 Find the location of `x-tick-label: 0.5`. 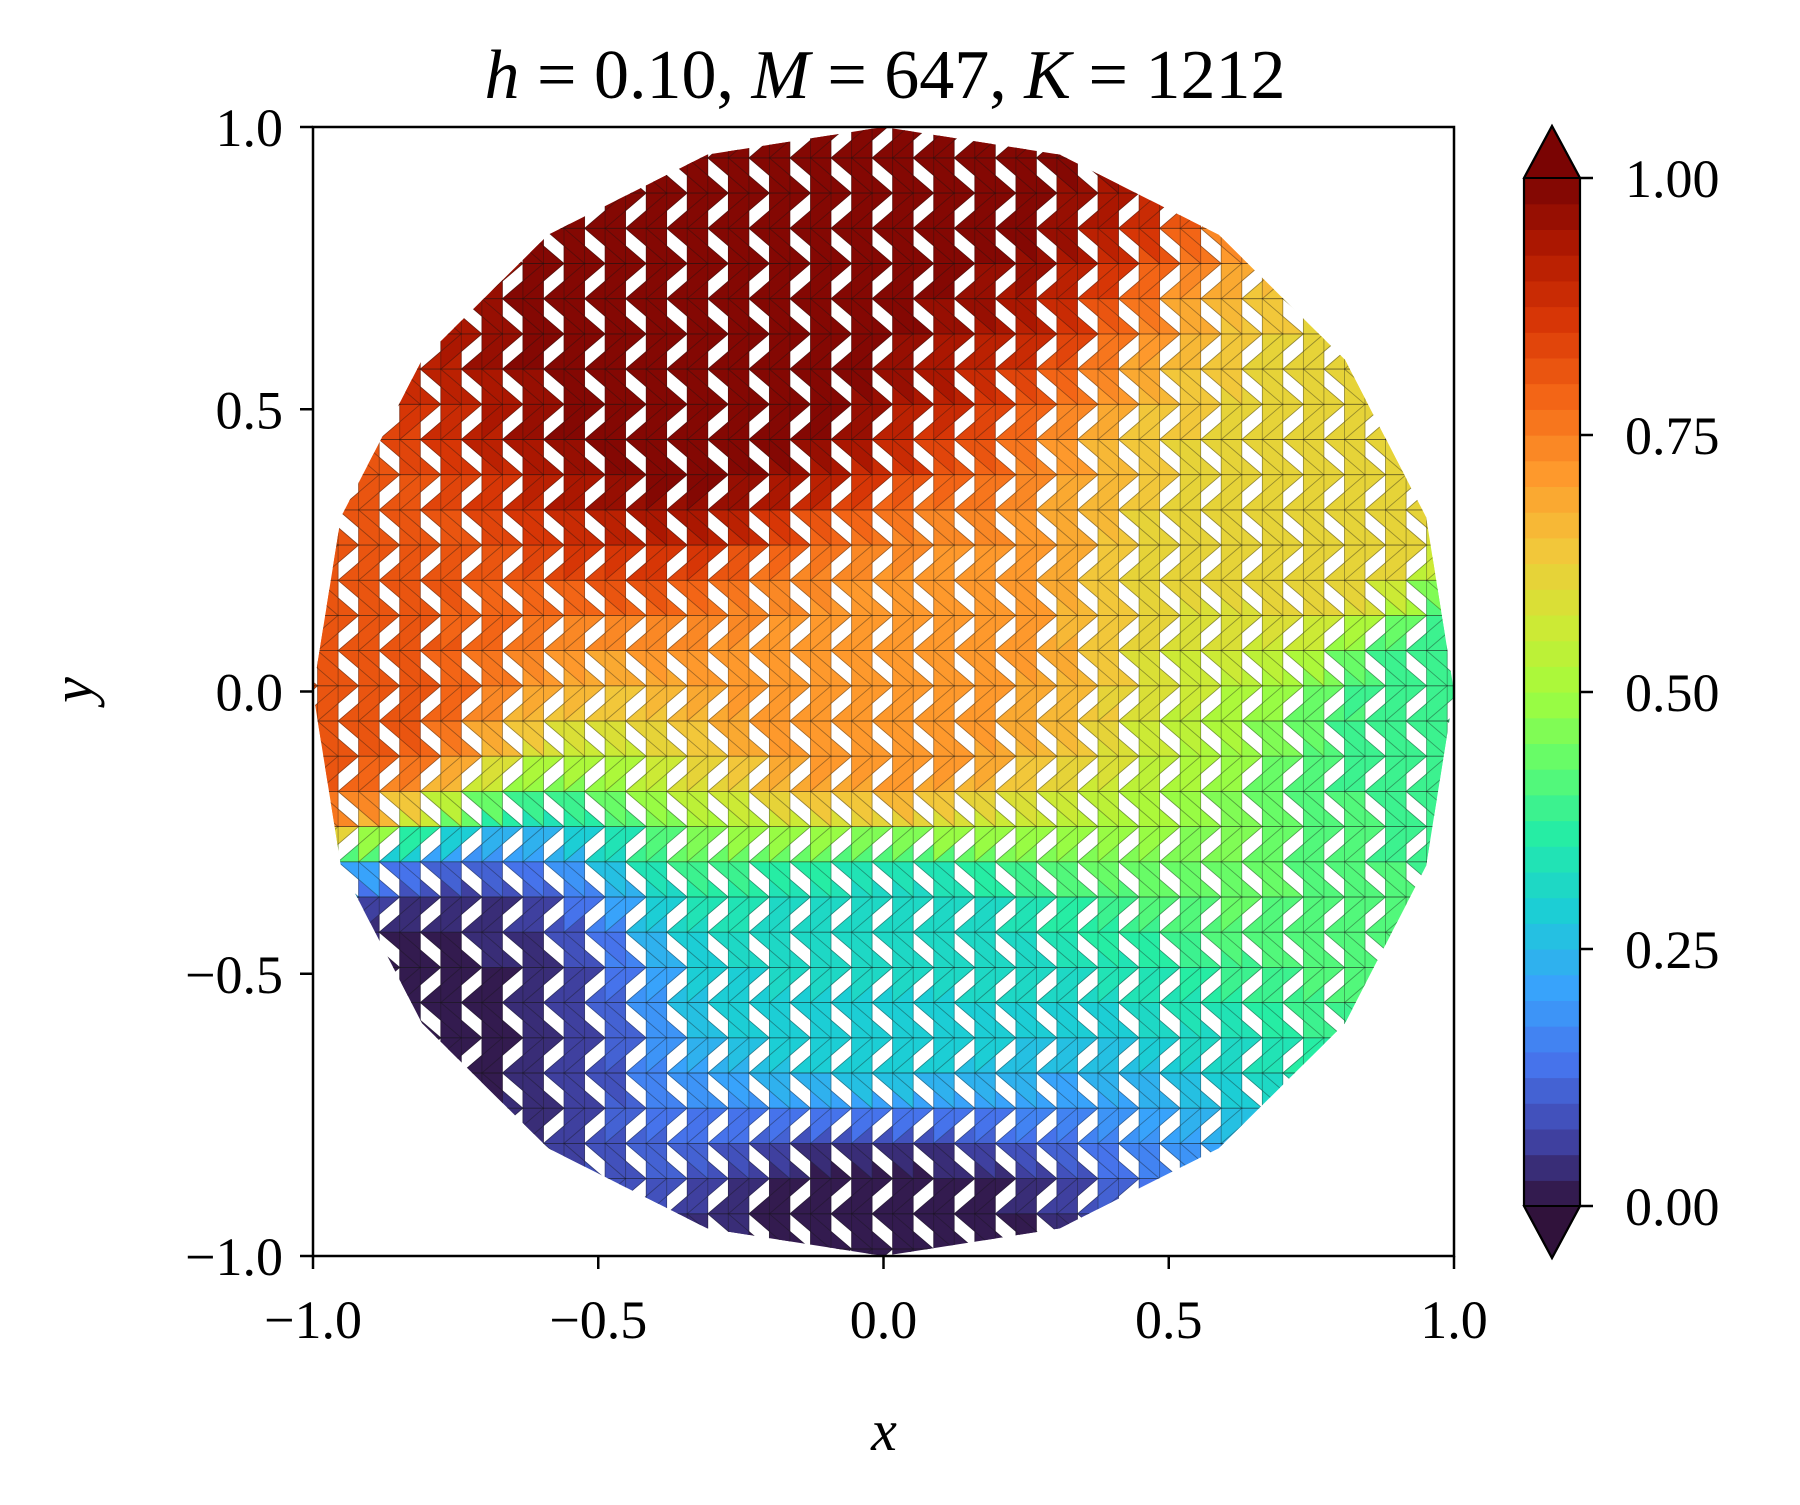

x-tick-label: 0.5 is located at coordinates (1169, 1320).